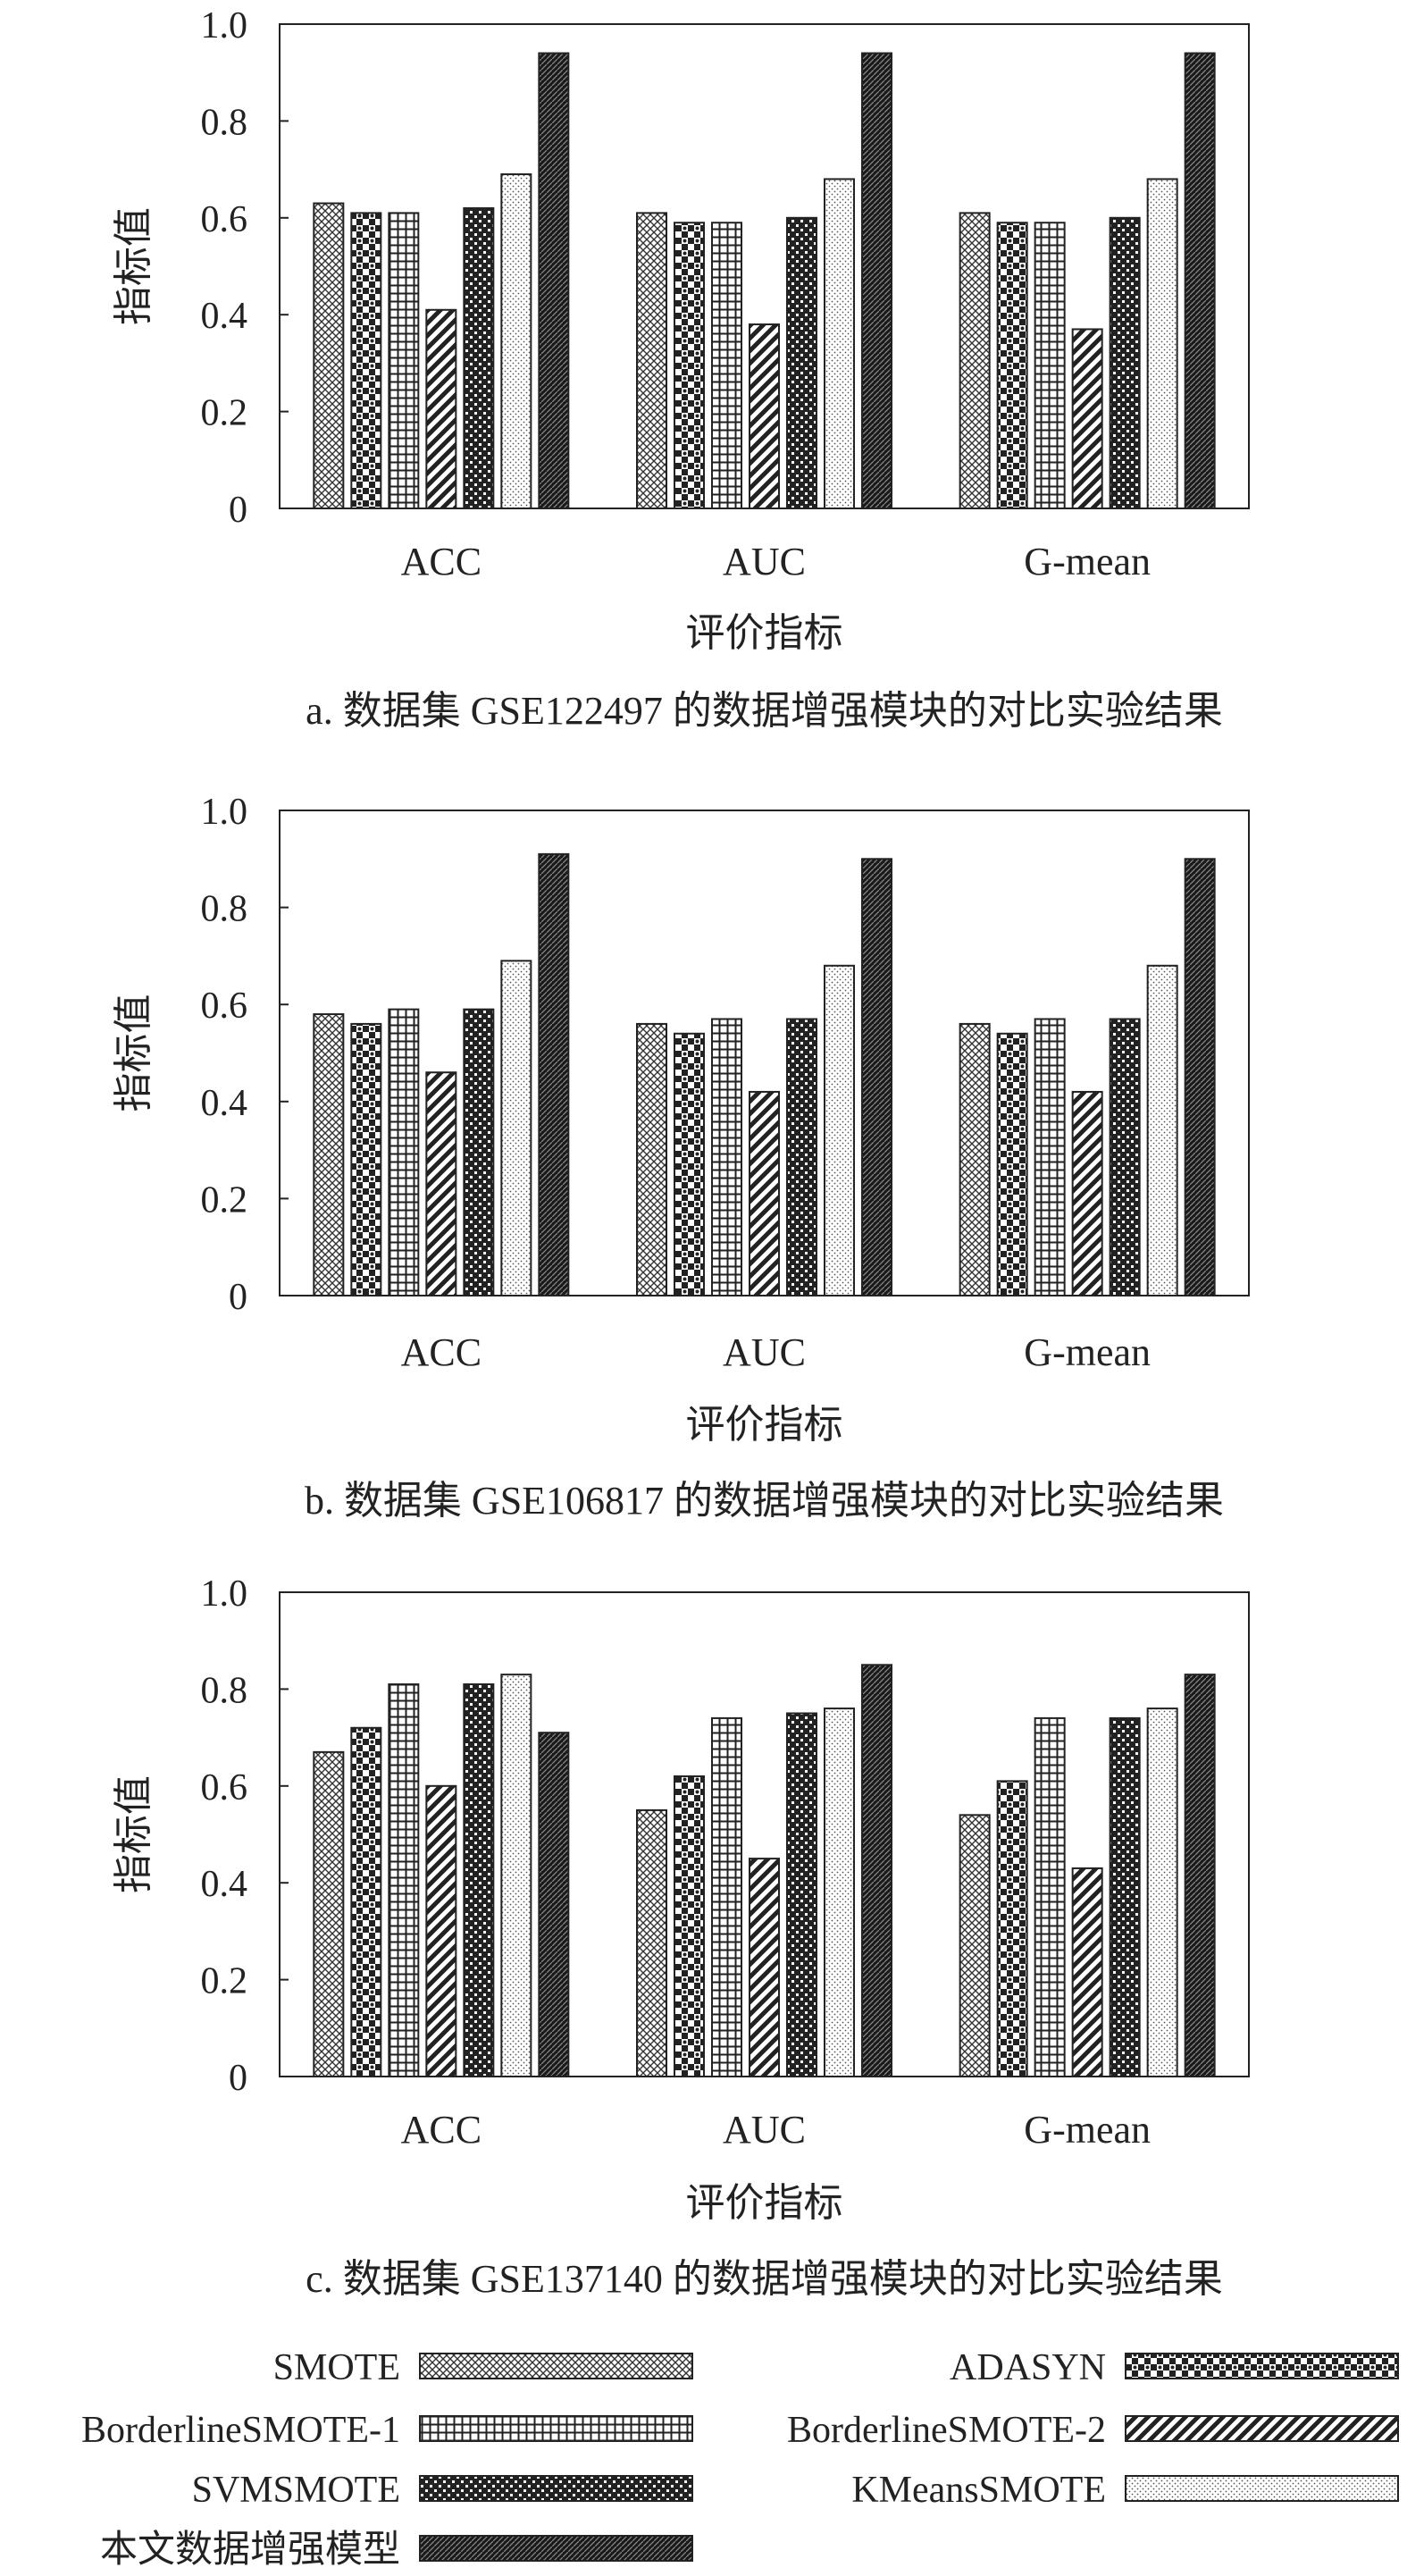  What do you see at coordinates (336, 2367) in the screenshot?
I see `legend-label: SMOTE` at bounding box center [336, 2367].